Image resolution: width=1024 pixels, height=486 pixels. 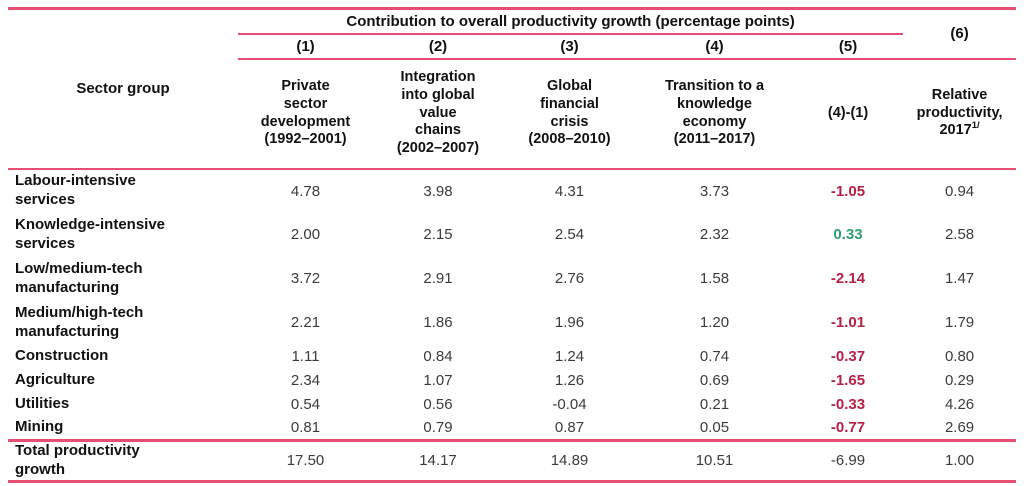 I want to click on value-cell: 14.17, so click(x=438, y=461).